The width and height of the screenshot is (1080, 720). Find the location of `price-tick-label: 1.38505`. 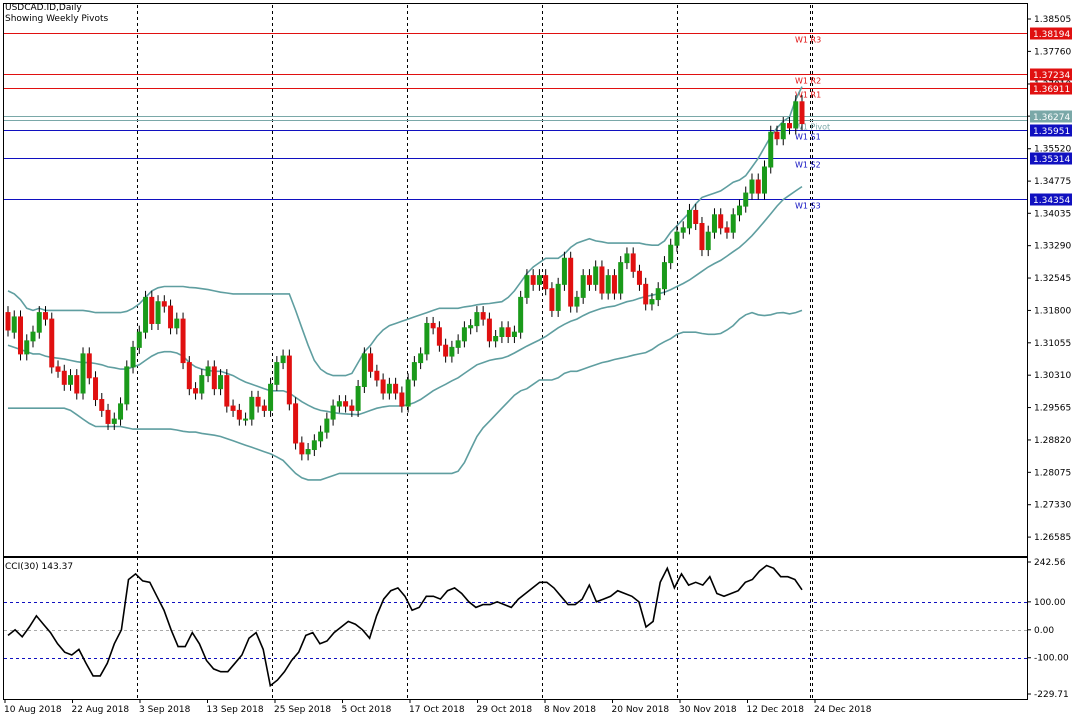

price-tick-label: 1.38505 is located at coordinates (1052, 20).